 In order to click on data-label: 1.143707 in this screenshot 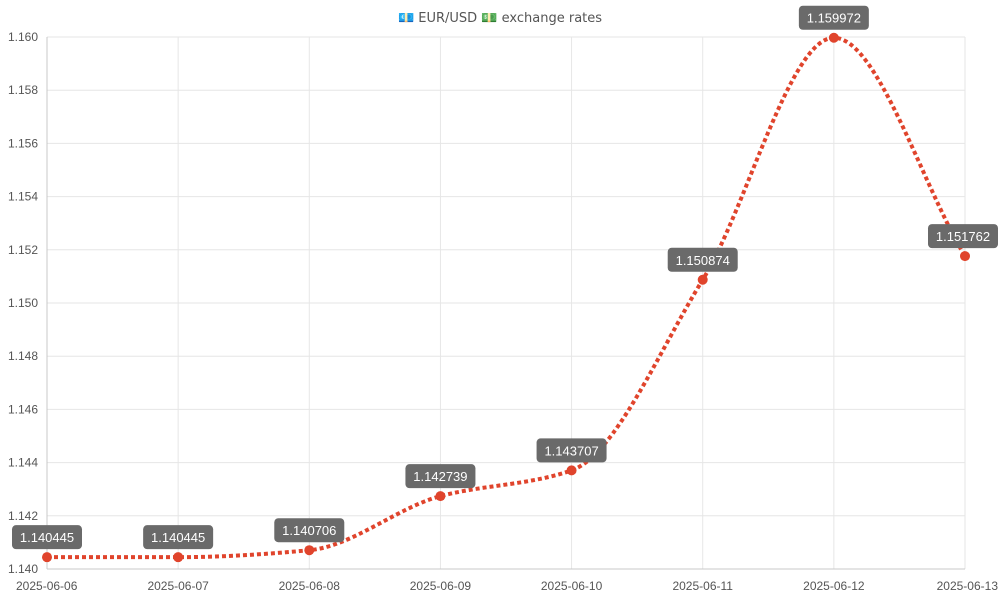, I will do `click(571, 450)`.